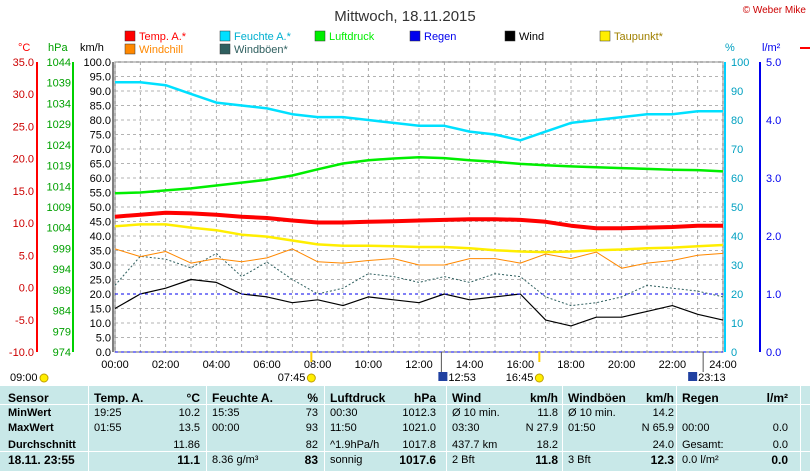  Describe the element at coordinates (346, 460) in the screenshot. I see `table-cell: sonnig` at that location.